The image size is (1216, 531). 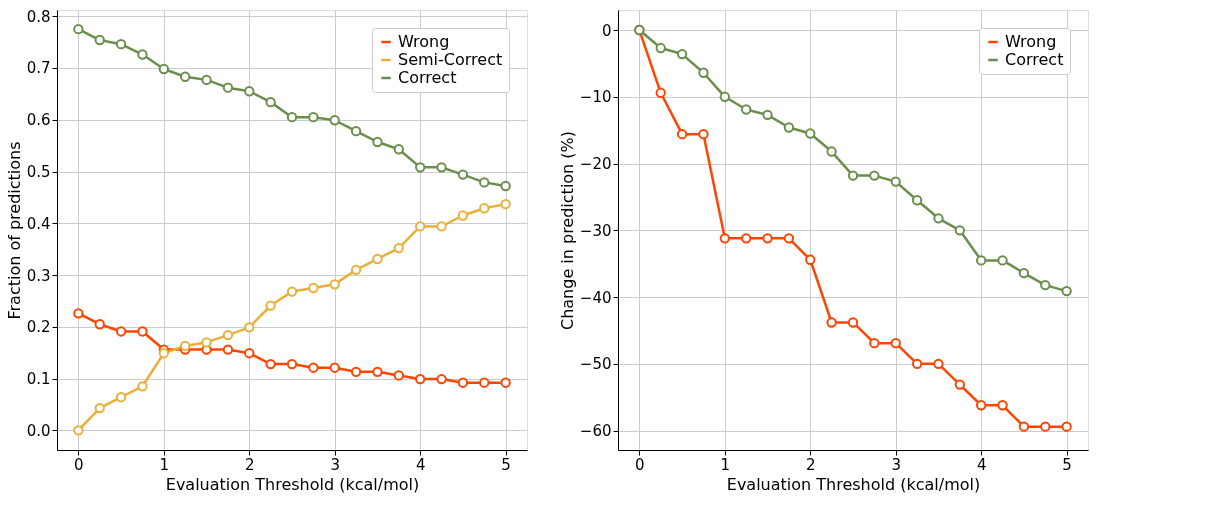 I want to click on y-tick-label: 0.0, so click(x=38, y=430).